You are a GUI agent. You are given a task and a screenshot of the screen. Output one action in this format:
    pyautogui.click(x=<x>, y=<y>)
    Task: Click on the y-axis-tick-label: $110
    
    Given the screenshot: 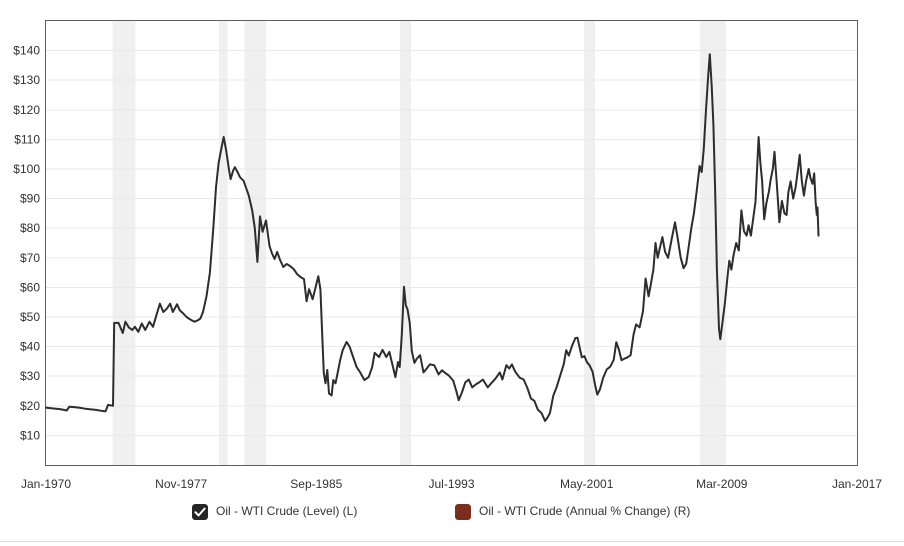 What is the action you would take?
    pyautogui.click(x=27, y=139)
    